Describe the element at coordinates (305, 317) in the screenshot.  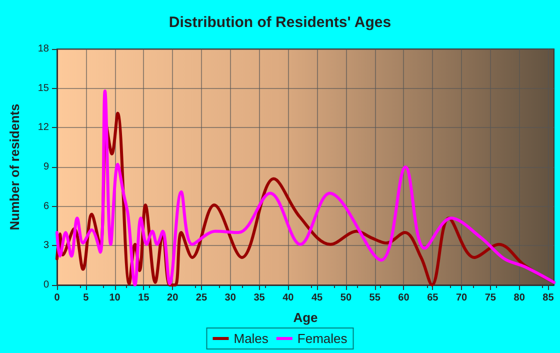
I see `x-axis-title: Age` at that location.